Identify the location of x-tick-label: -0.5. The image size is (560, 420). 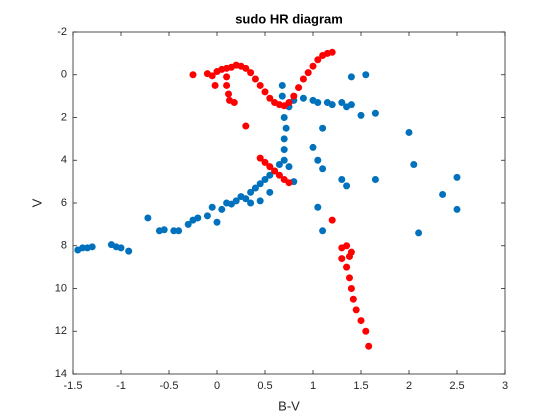
(169, 386).